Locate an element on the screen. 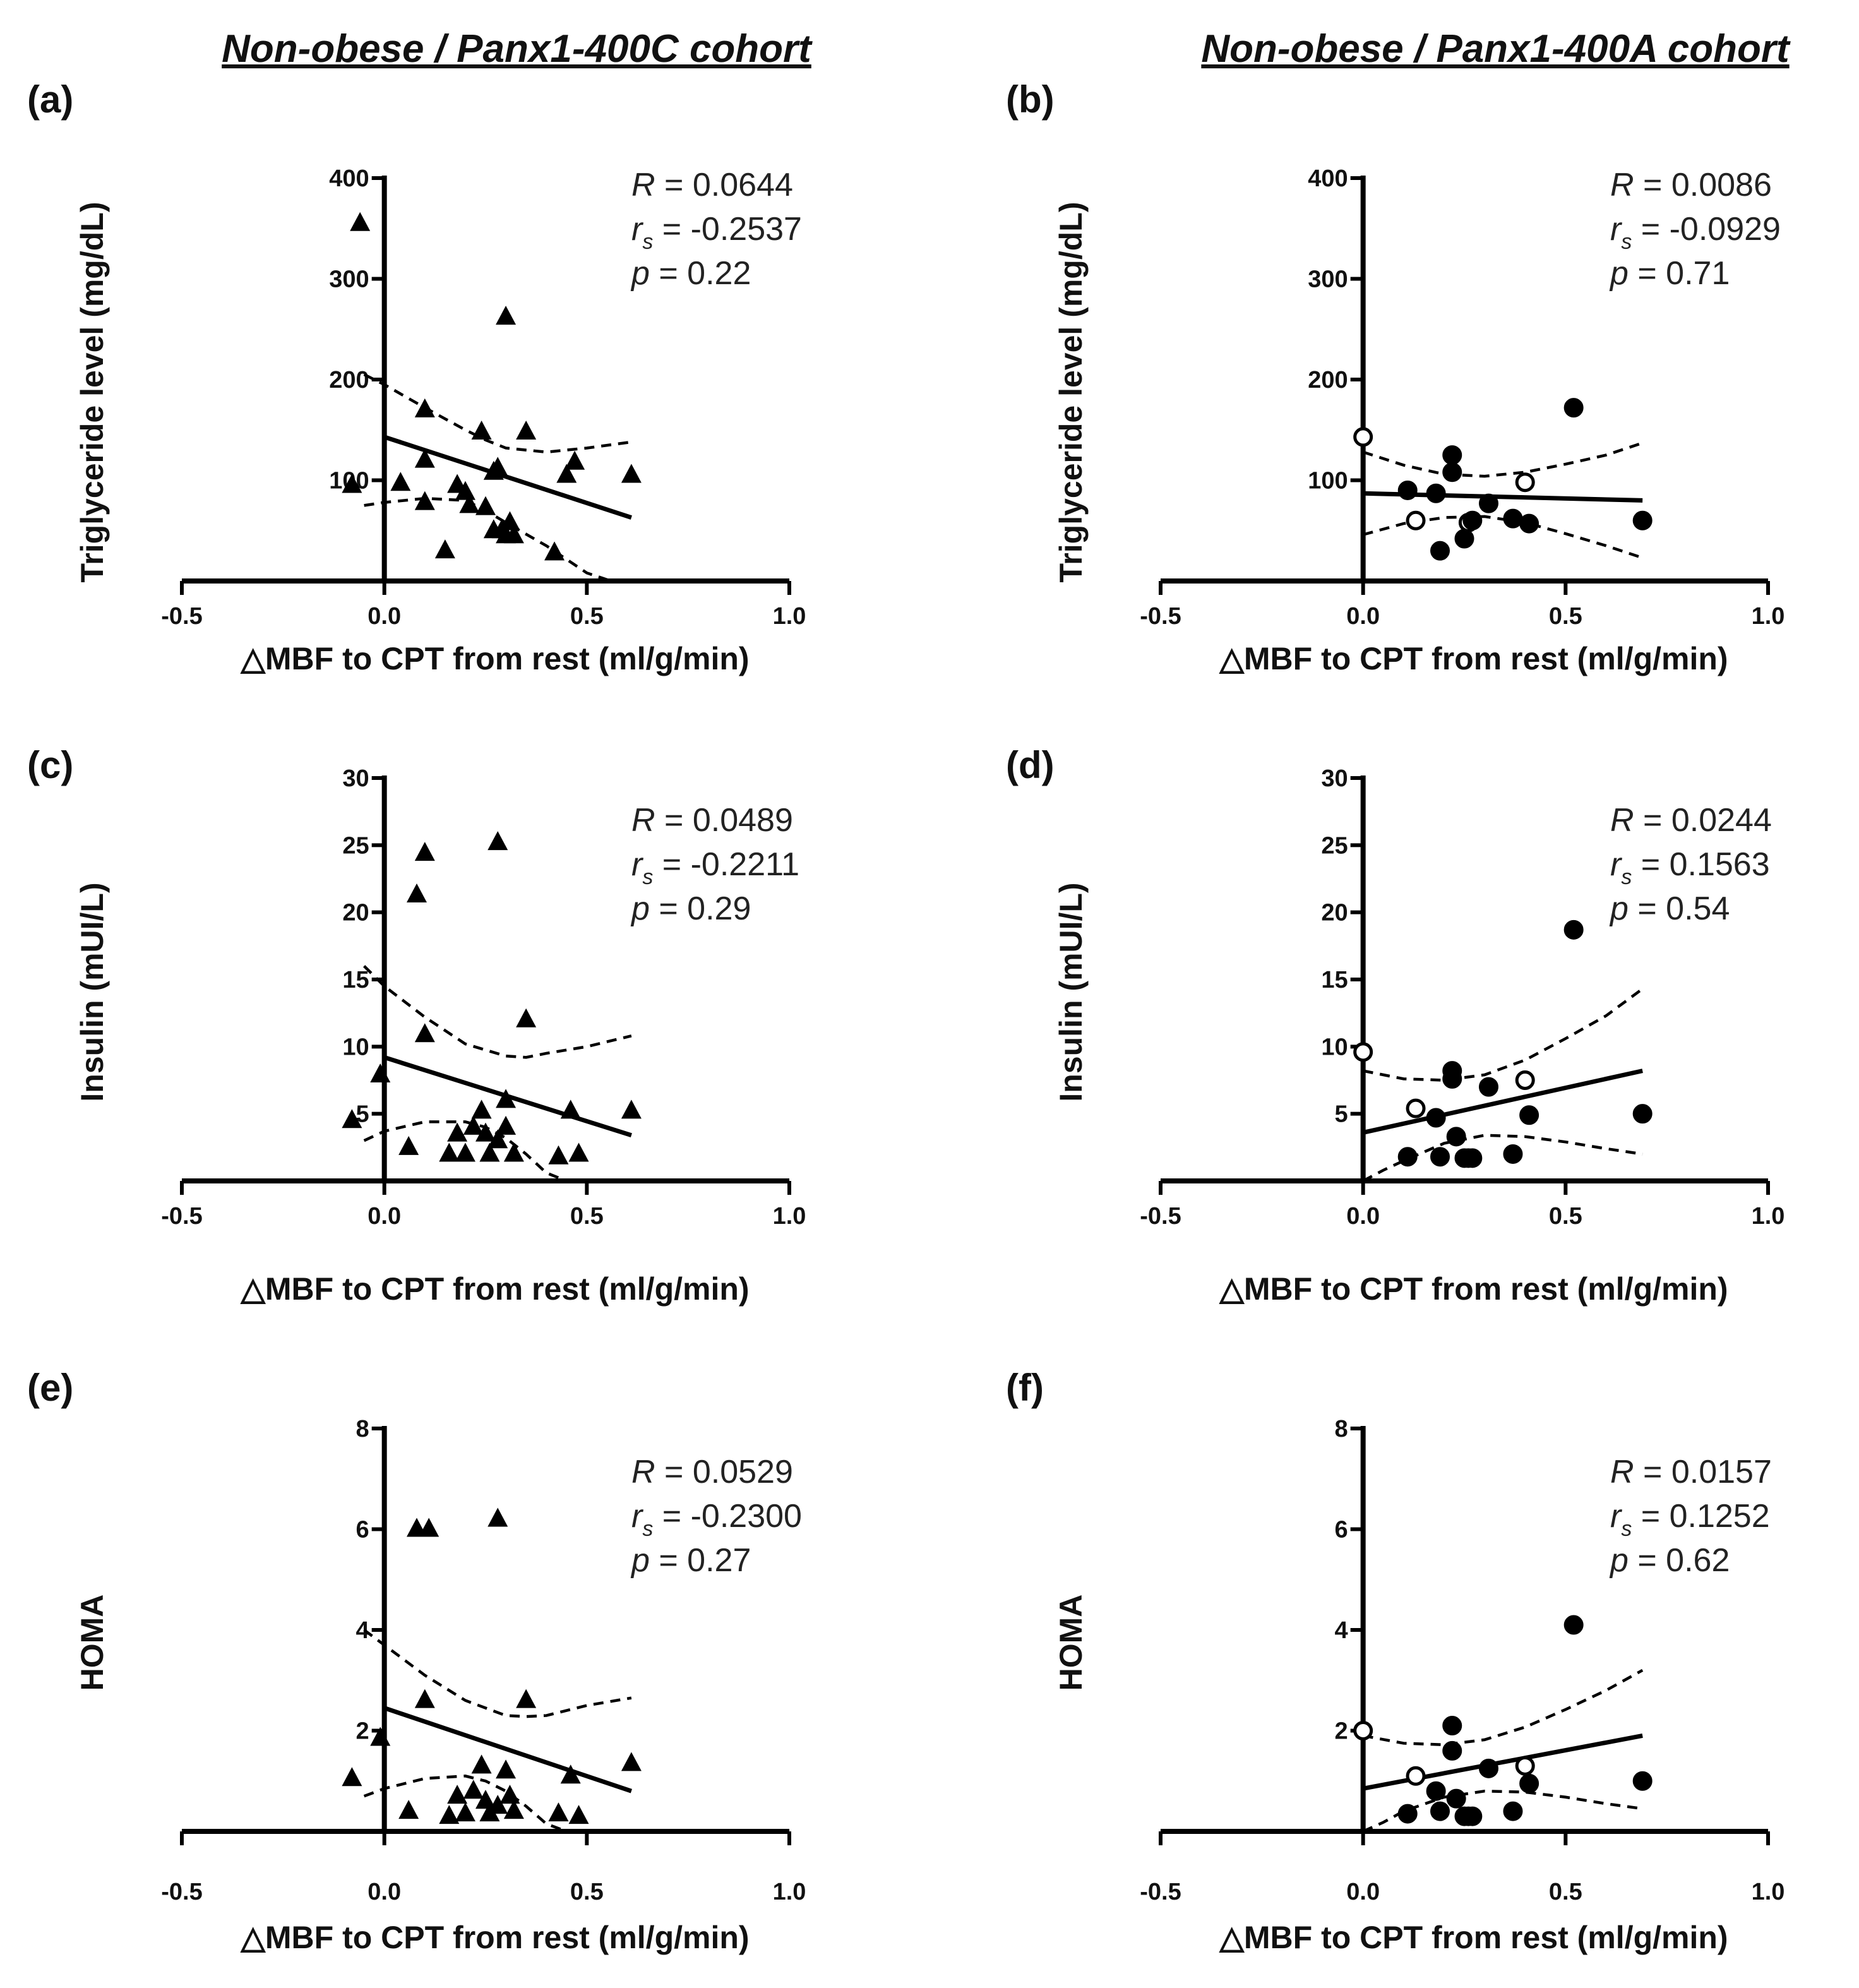 This screenshot has height=1988, width=1859. y-tick-label: 20 is located at coordinates (355, 913).